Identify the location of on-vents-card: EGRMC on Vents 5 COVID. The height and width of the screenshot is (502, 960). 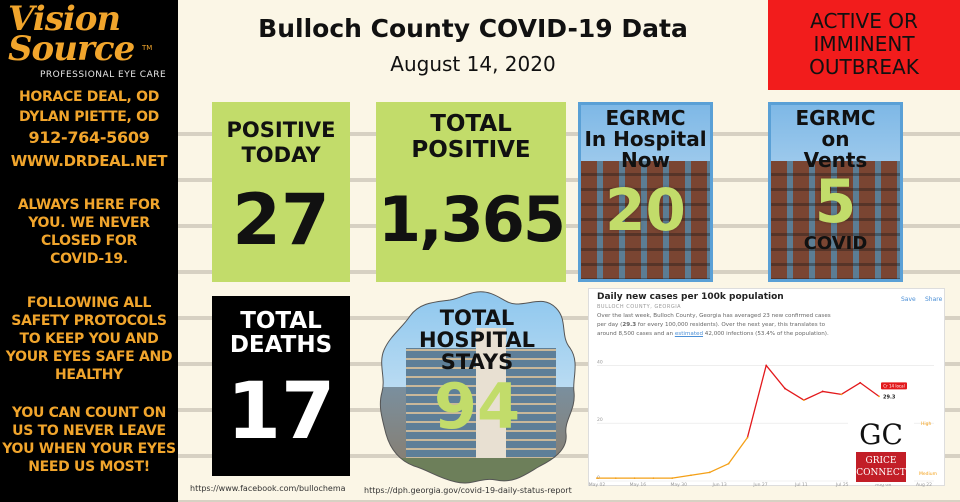
(835, 192).